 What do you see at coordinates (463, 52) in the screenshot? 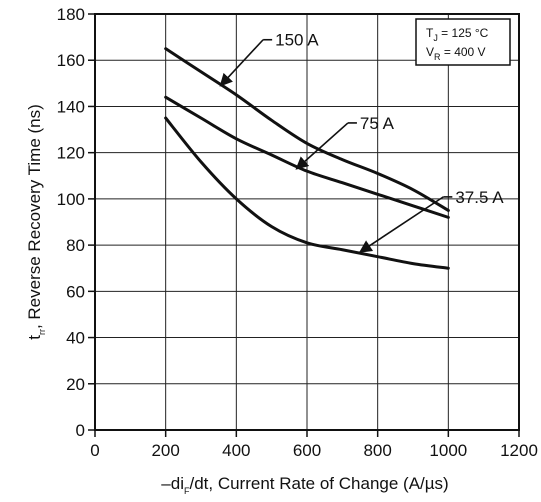
I see `condition-vr-value: = 400 V` at bounding box center [463, 52].